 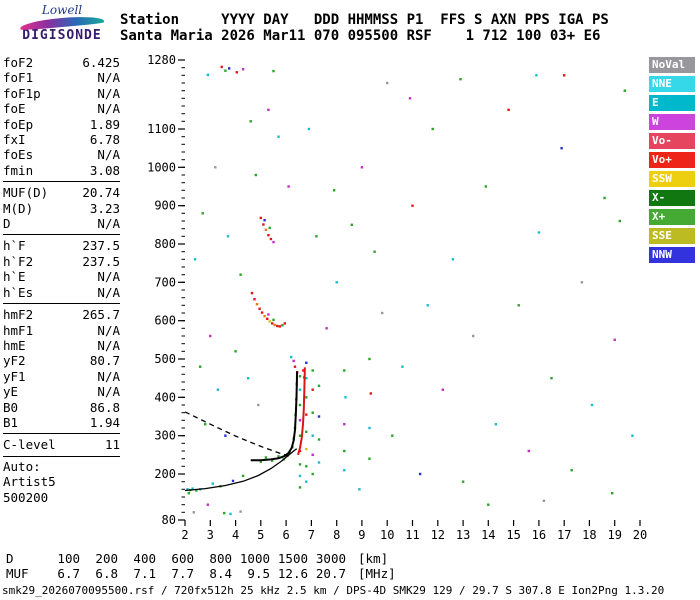 I want to click on param-label: foF2, so click(x=18, y=62).